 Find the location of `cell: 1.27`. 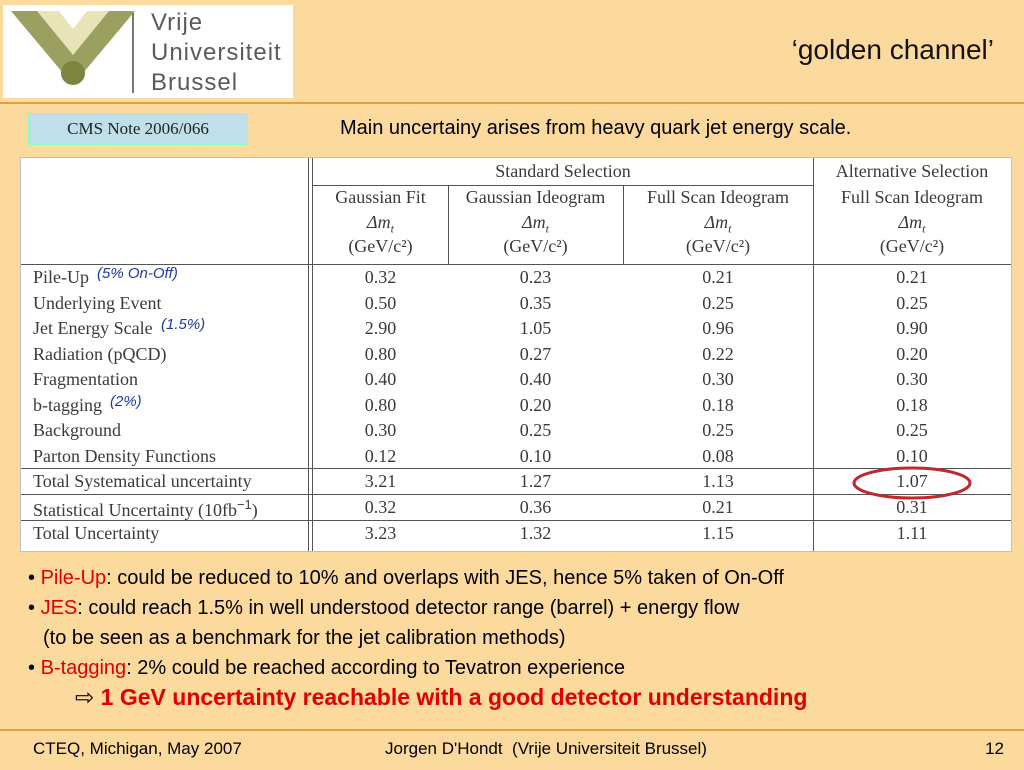

cell: 1.27 is located at coordinates (535, 481).